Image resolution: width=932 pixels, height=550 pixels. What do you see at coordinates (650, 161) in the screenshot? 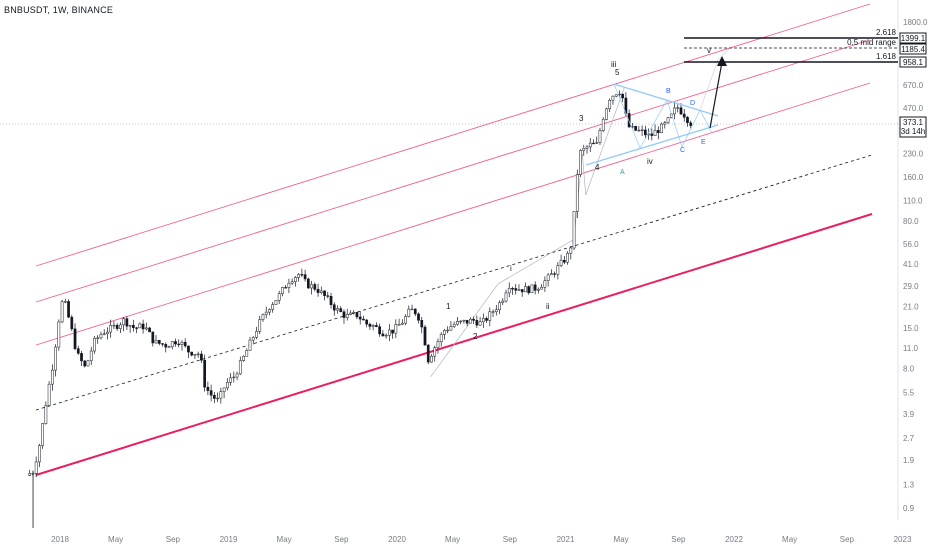
I see `wave-label-iv: iv` at bounding box center [650, 161].